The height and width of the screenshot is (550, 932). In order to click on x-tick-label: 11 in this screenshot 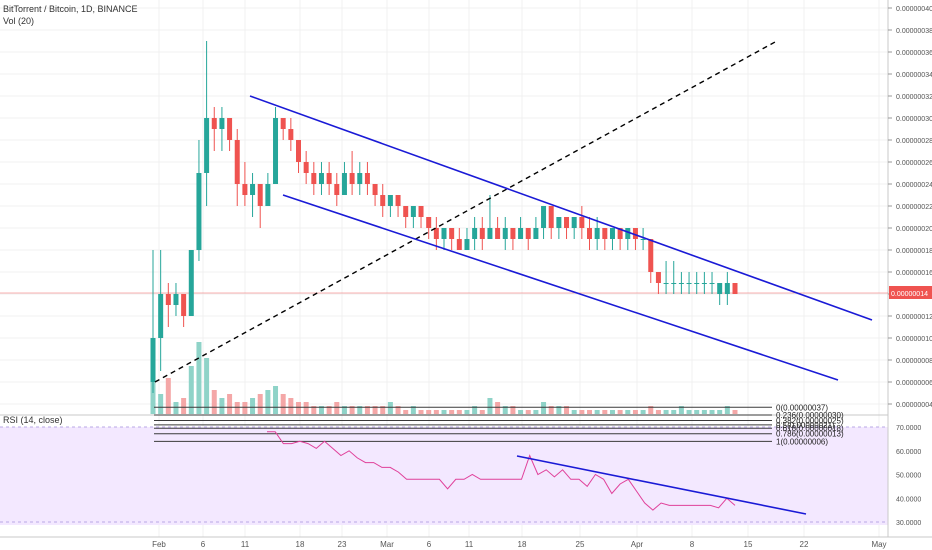, I will do `click(469, 544)`.